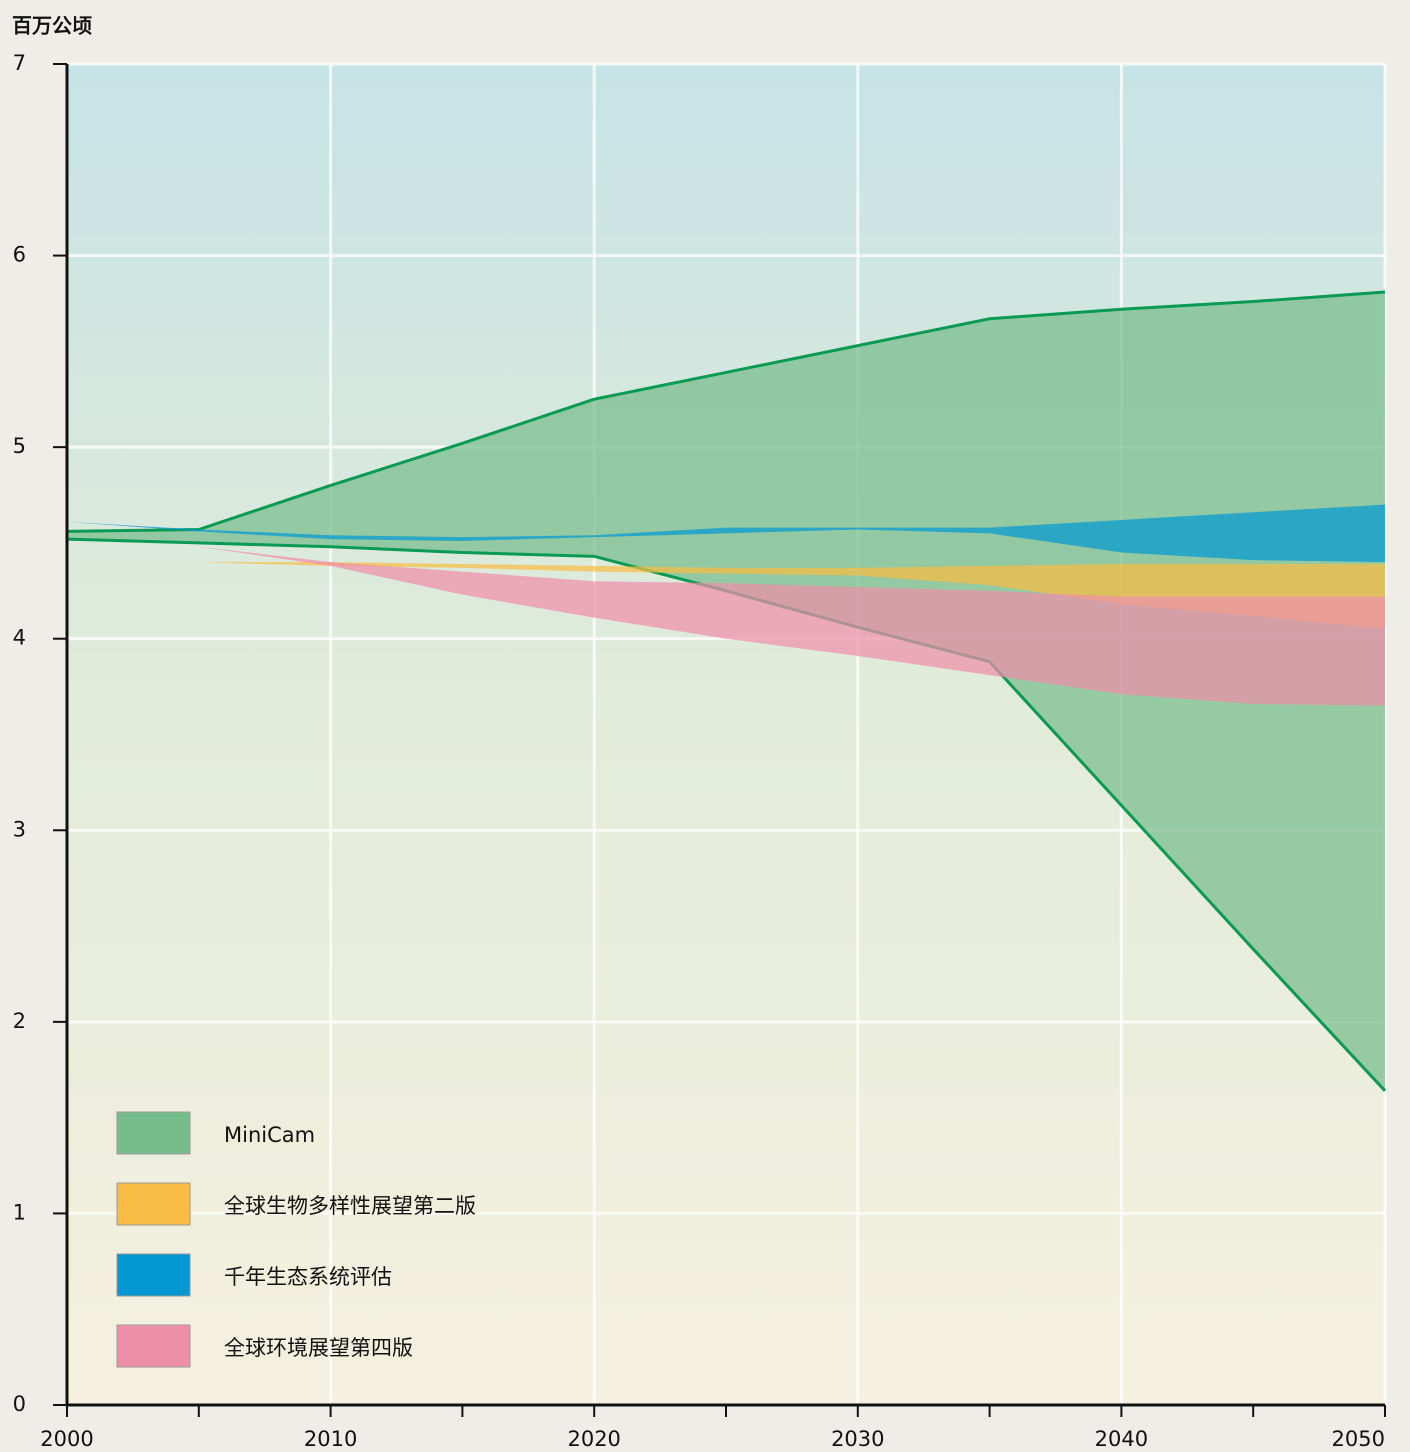 This screenshot has height=1452, width=1410. Describe the element at coordinates (857, 1439) in the screenshot. I see `x-tick-label: 2030` at that location.